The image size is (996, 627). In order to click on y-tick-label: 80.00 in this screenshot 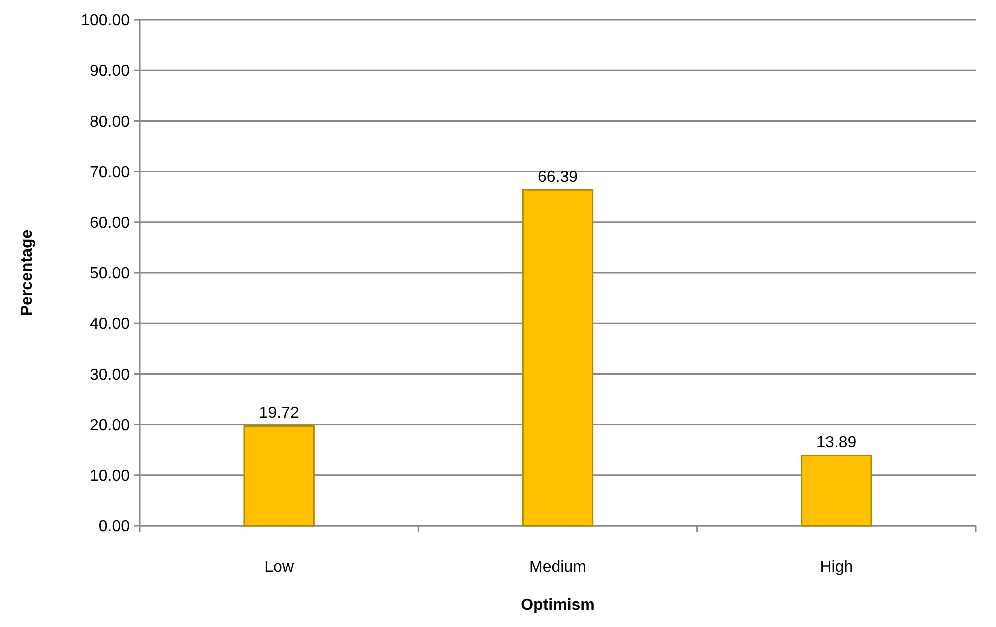, I will do `click(110, 122)`.